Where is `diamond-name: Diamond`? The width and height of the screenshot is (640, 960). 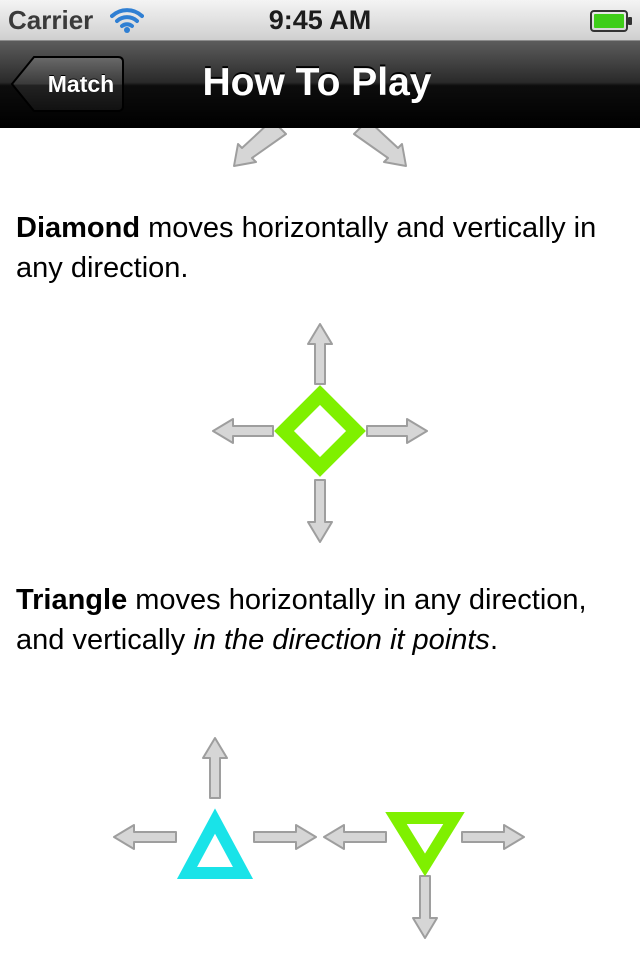 diamond-name: Diamond is located at coordinates (78, 228).